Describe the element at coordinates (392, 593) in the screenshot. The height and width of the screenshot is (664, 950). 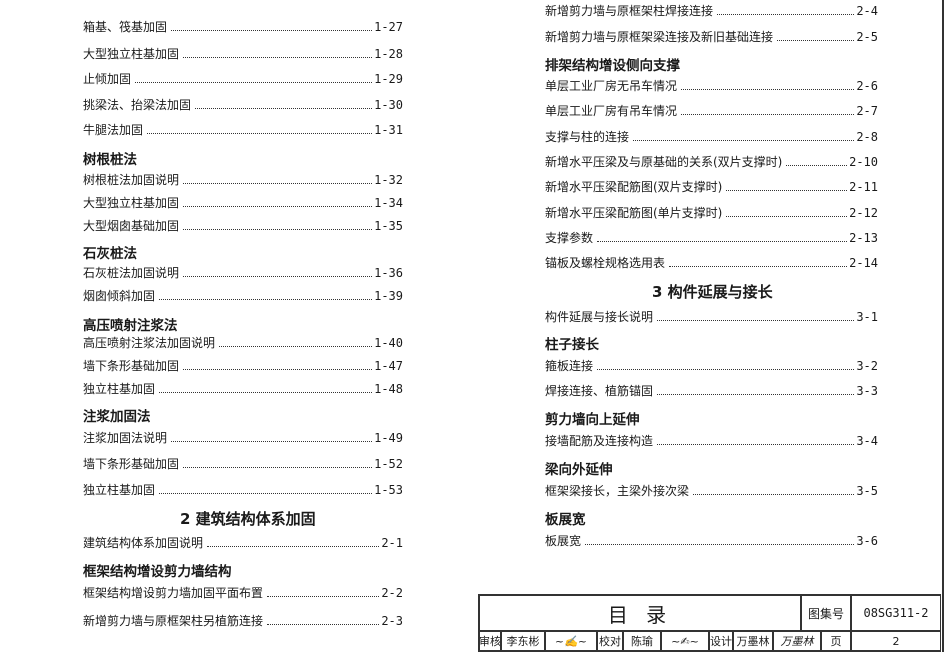
I see `entry-page: 2-2` at that location.